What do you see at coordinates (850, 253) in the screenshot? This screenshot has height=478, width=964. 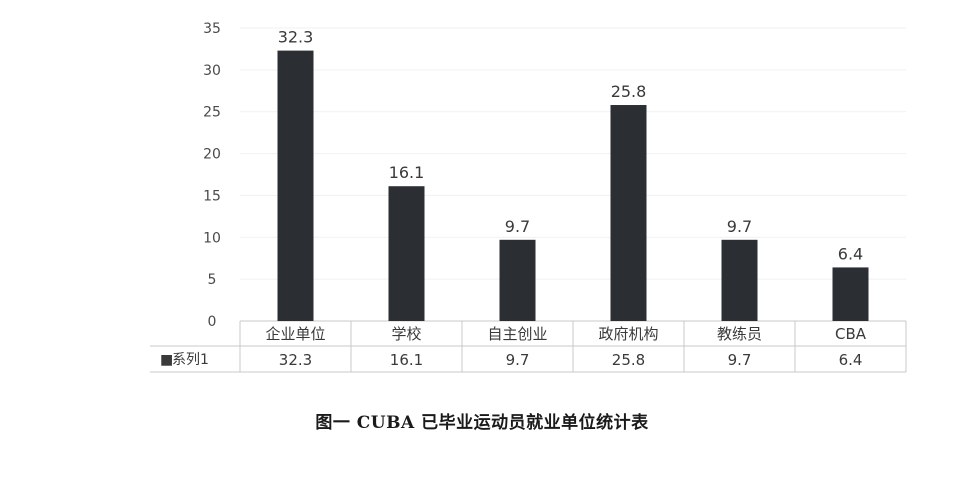 I see `data-label: 6.4` at bounding box center [850, 253].